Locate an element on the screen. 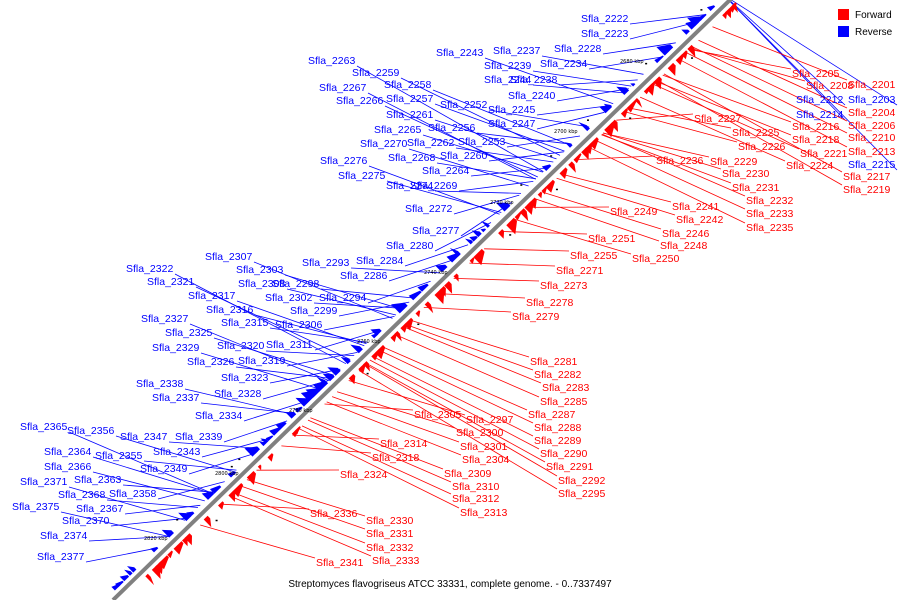 This screenshot has width=900, height=600. forward-gene-label: Sfla_2287 is located at coordinates (551, 415).